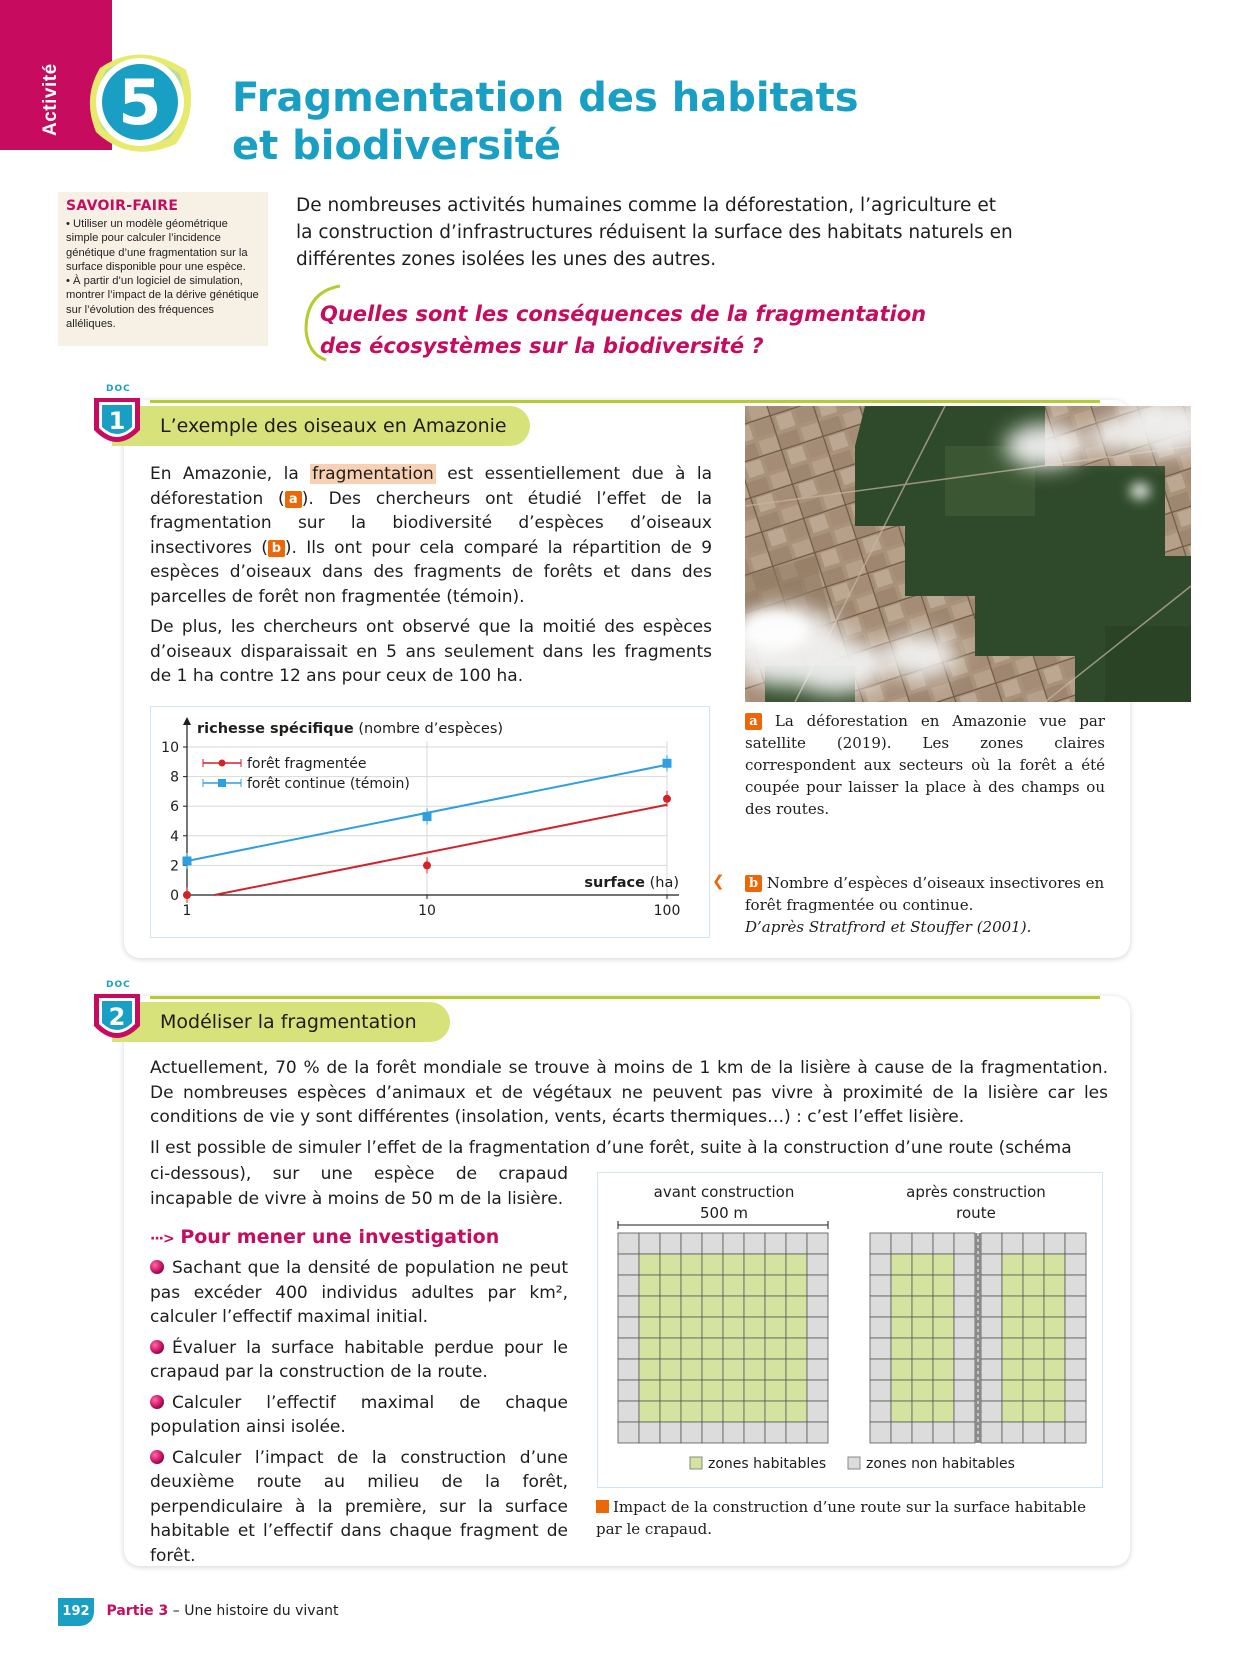 The width and height of the screenshot is (1240, 1654). What do you see at coordinates (976, 1213) in the screenshot?
I see `after-road-label: route` at bounding box center [976, 1213].